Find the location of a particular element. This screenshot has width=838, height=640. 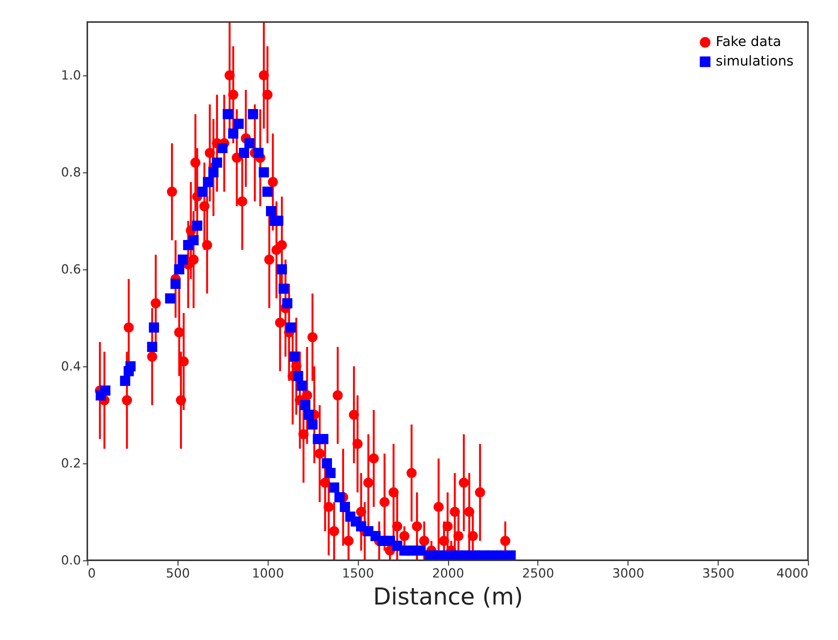

x-axis-title: Distance (m) is located at coordinates (448, 596).